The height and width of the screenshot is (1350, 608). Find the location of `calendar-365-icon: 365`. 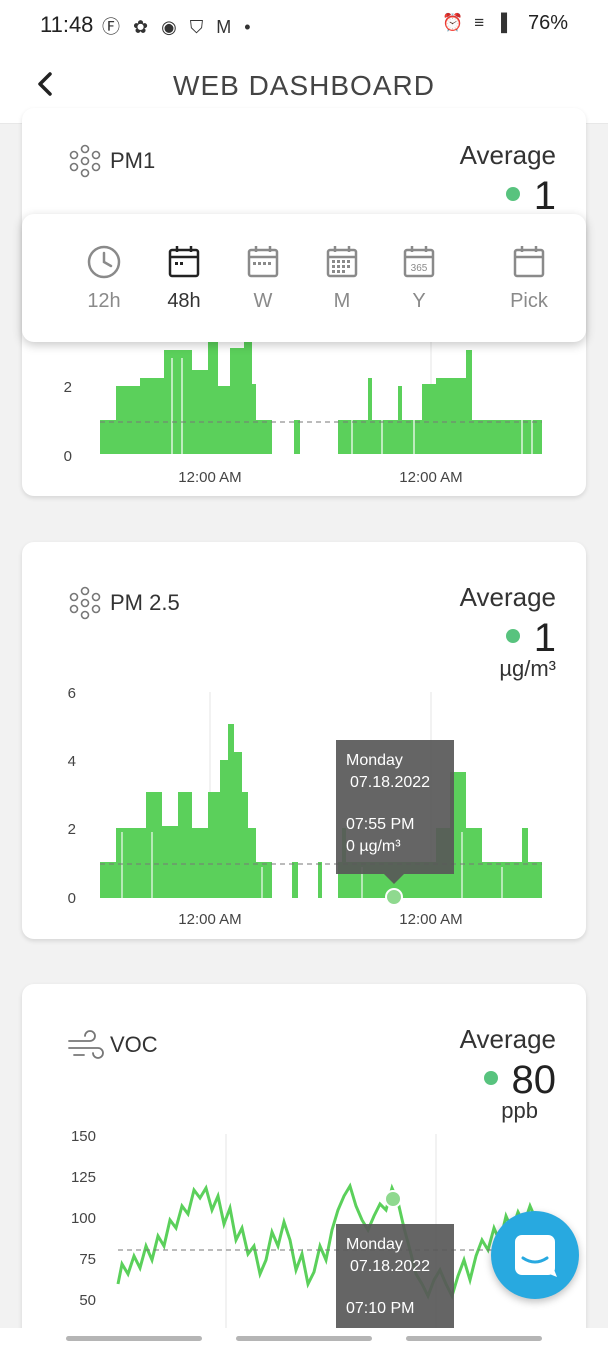

calendar-365-icon: 365 is located at coordinates (419, 262).